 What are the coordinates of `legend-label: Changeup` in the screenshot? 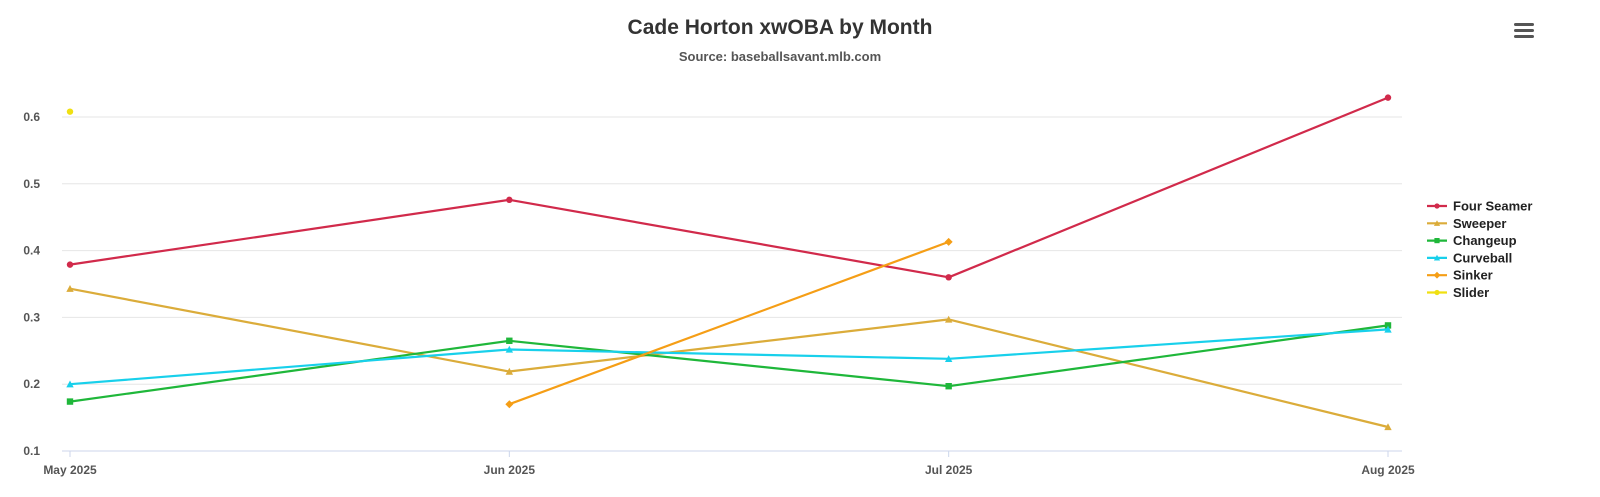 It's located at (1485, 240).